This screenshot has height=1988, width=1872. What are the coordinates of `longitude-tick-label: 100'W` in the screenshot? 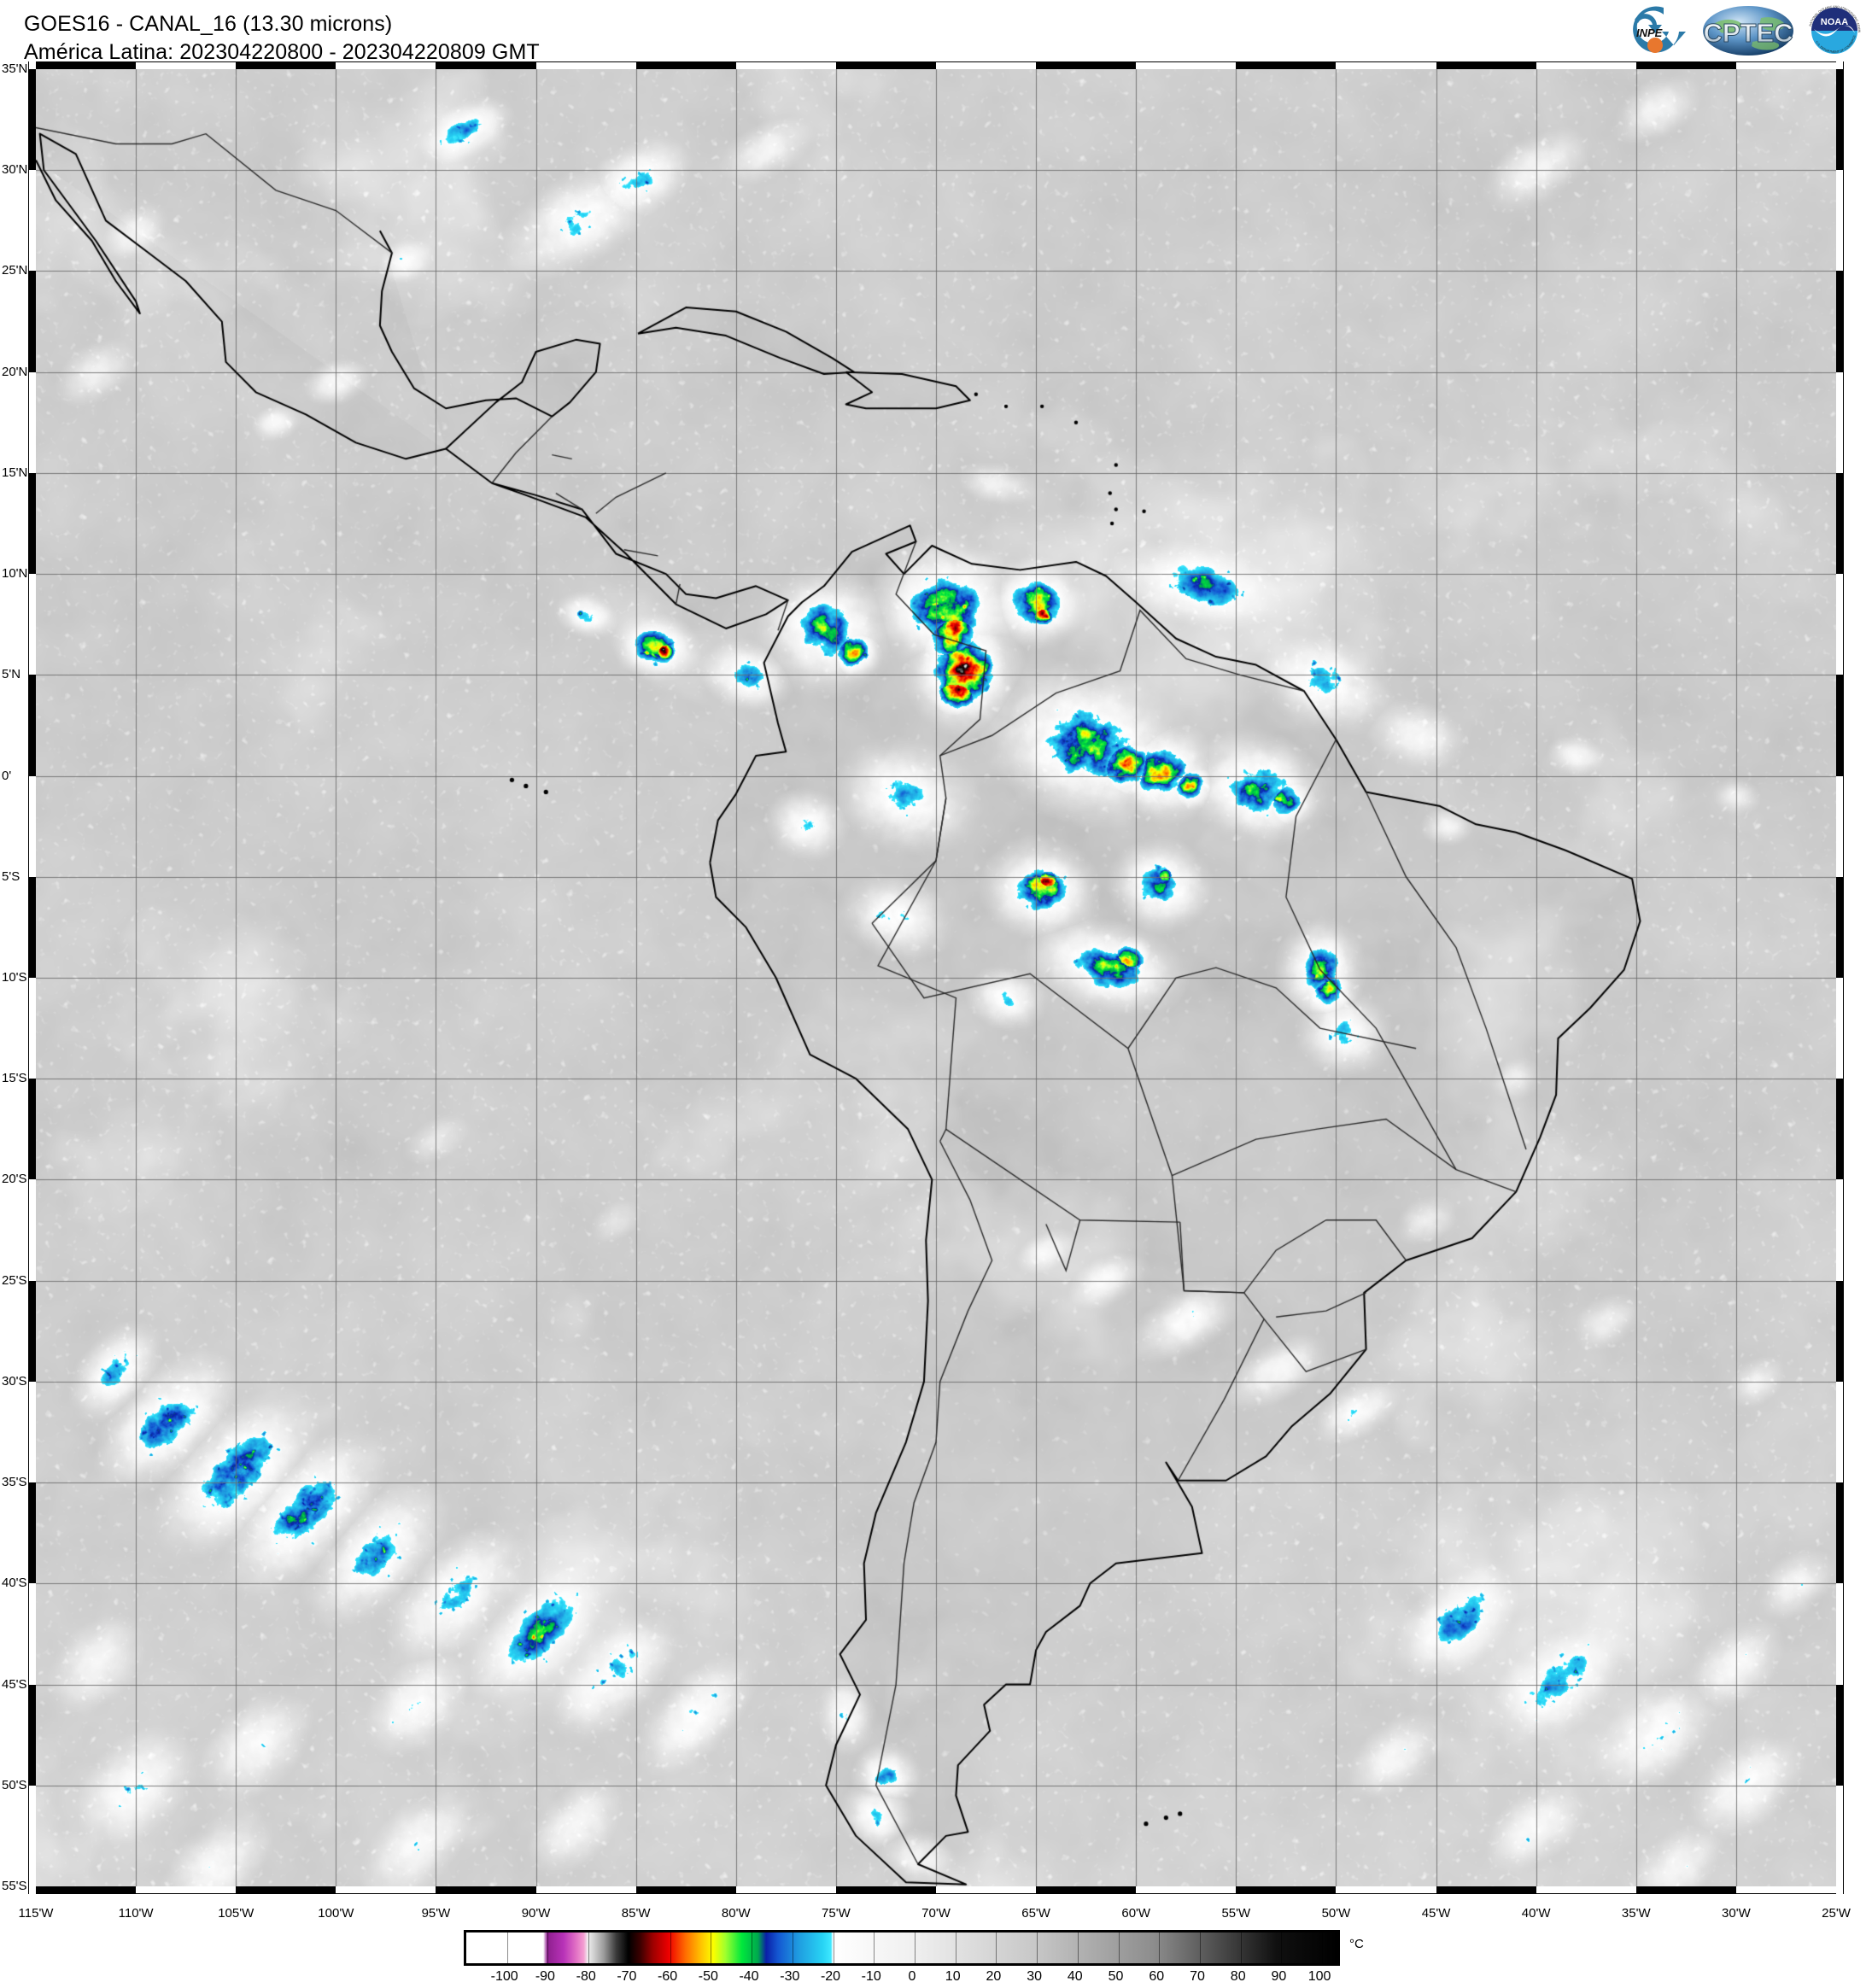 It's located at (336, 1913).